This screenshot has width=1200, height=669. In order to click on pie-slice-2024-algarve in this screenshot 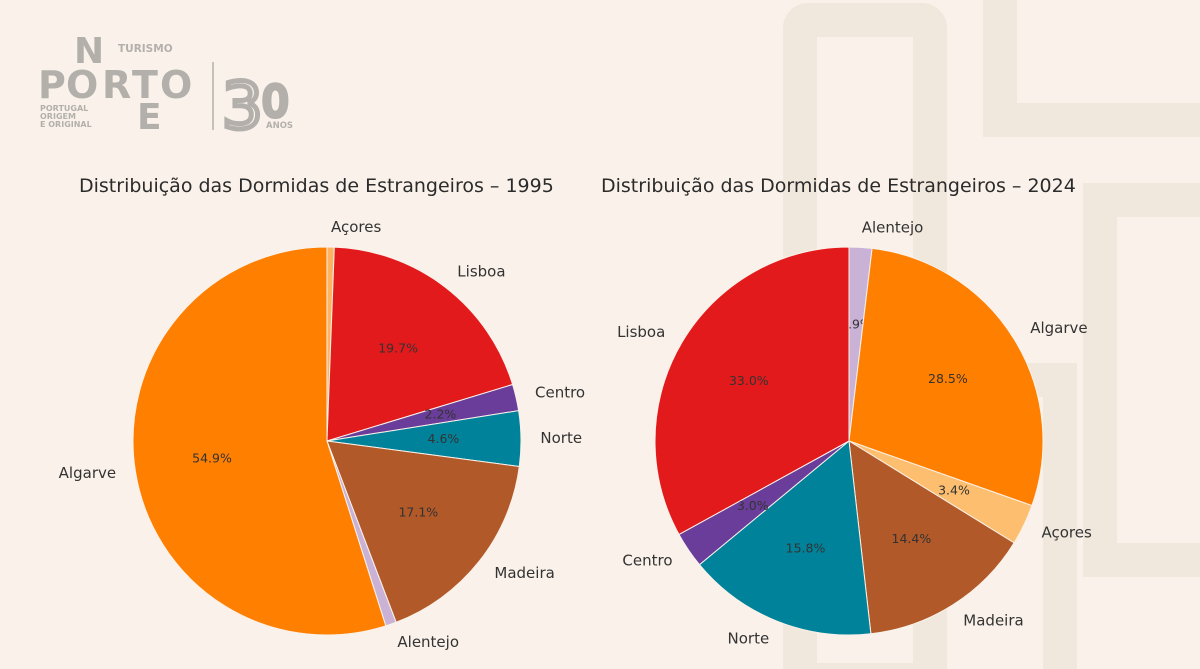, I will do `click(946, 377)`.